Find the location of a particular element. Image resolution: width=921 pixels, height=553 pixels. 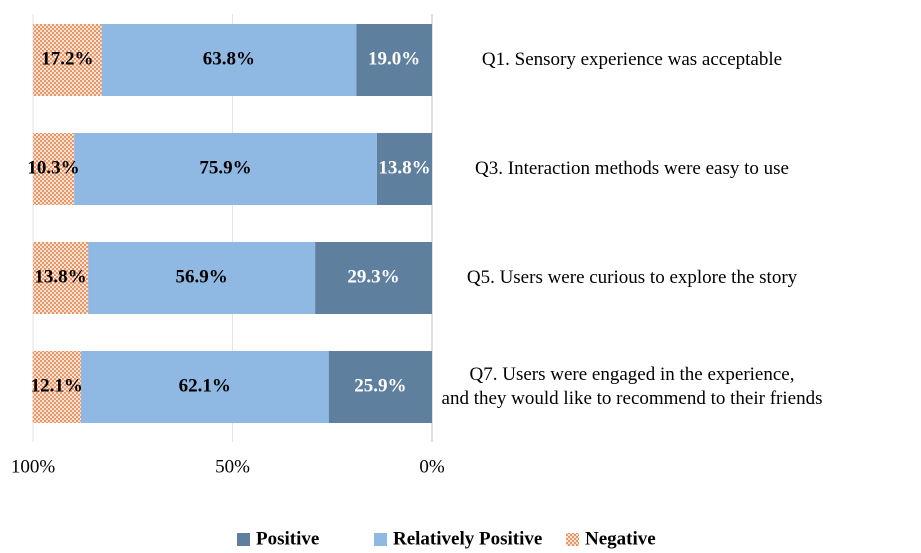

data-label: 19.0% is located at coordinates (394, 58).